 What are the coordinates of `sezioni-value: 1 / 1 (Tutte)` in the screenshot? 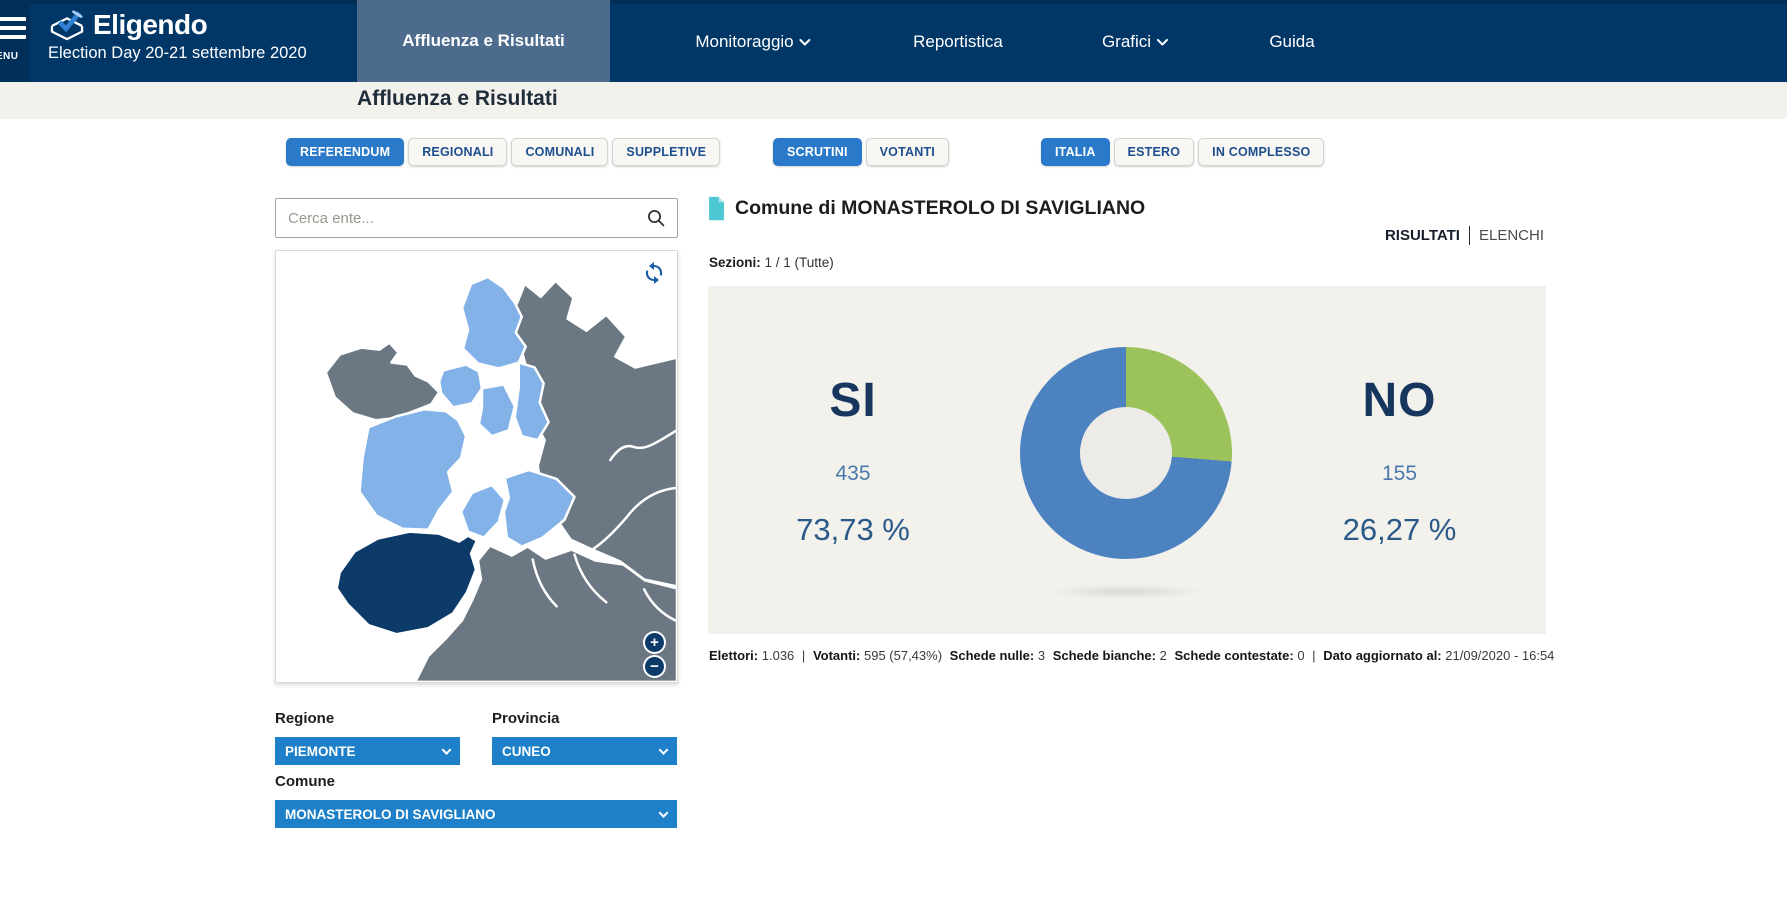 It's located at (799, 262).